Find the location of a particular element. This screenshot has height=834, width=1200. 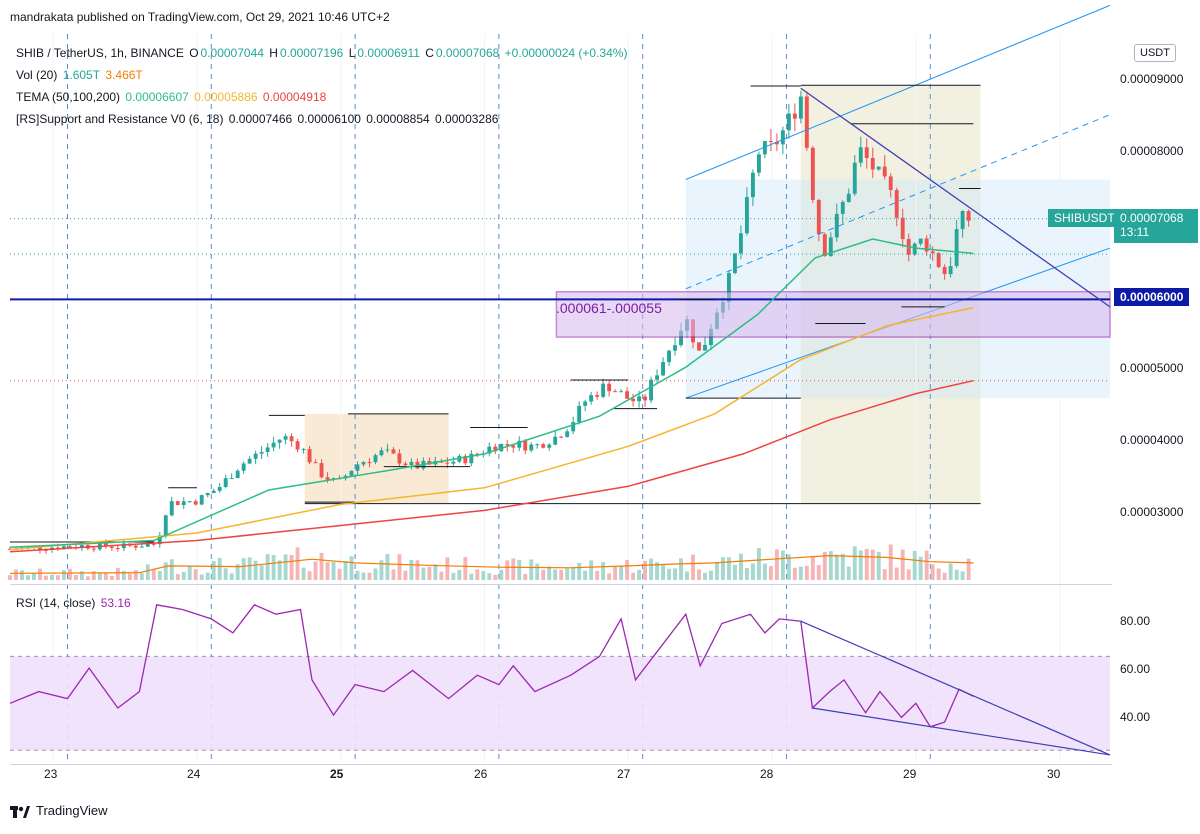

rsi-tick: 80.00 is located at coordinates (1135, 621).